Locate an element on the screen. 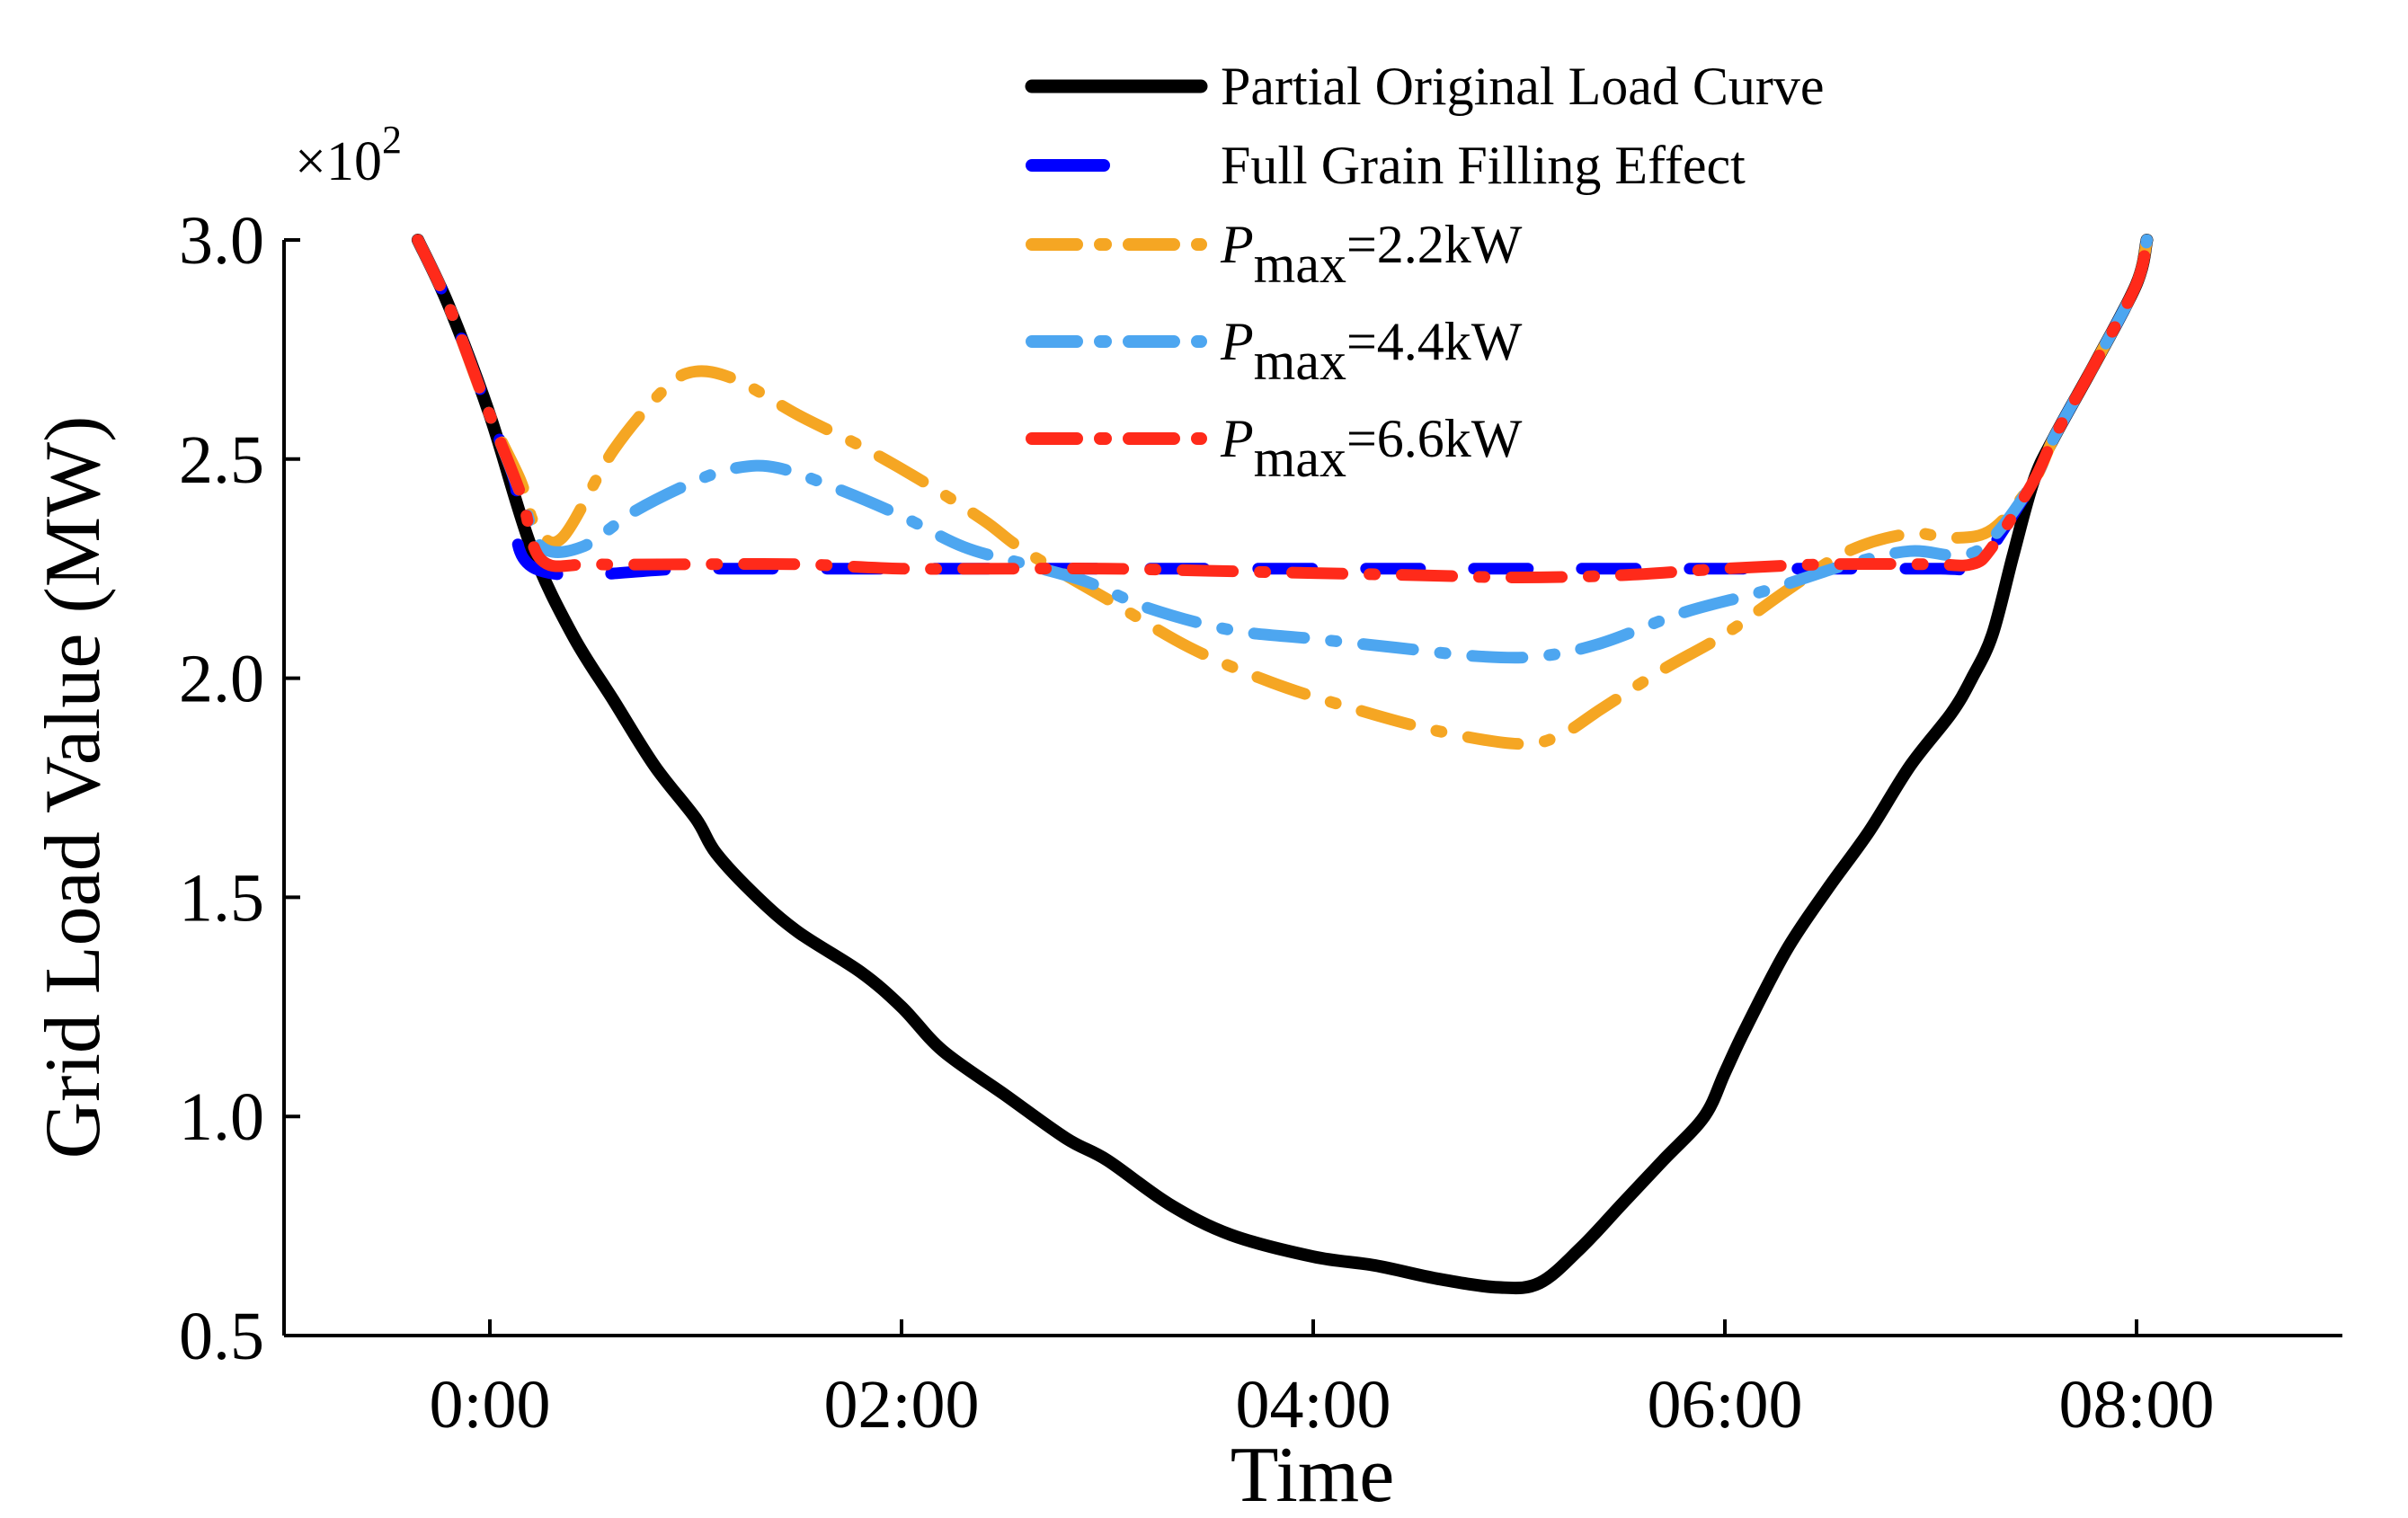  x-tick-label: 0:00 is located at coordinates (489, 1405).